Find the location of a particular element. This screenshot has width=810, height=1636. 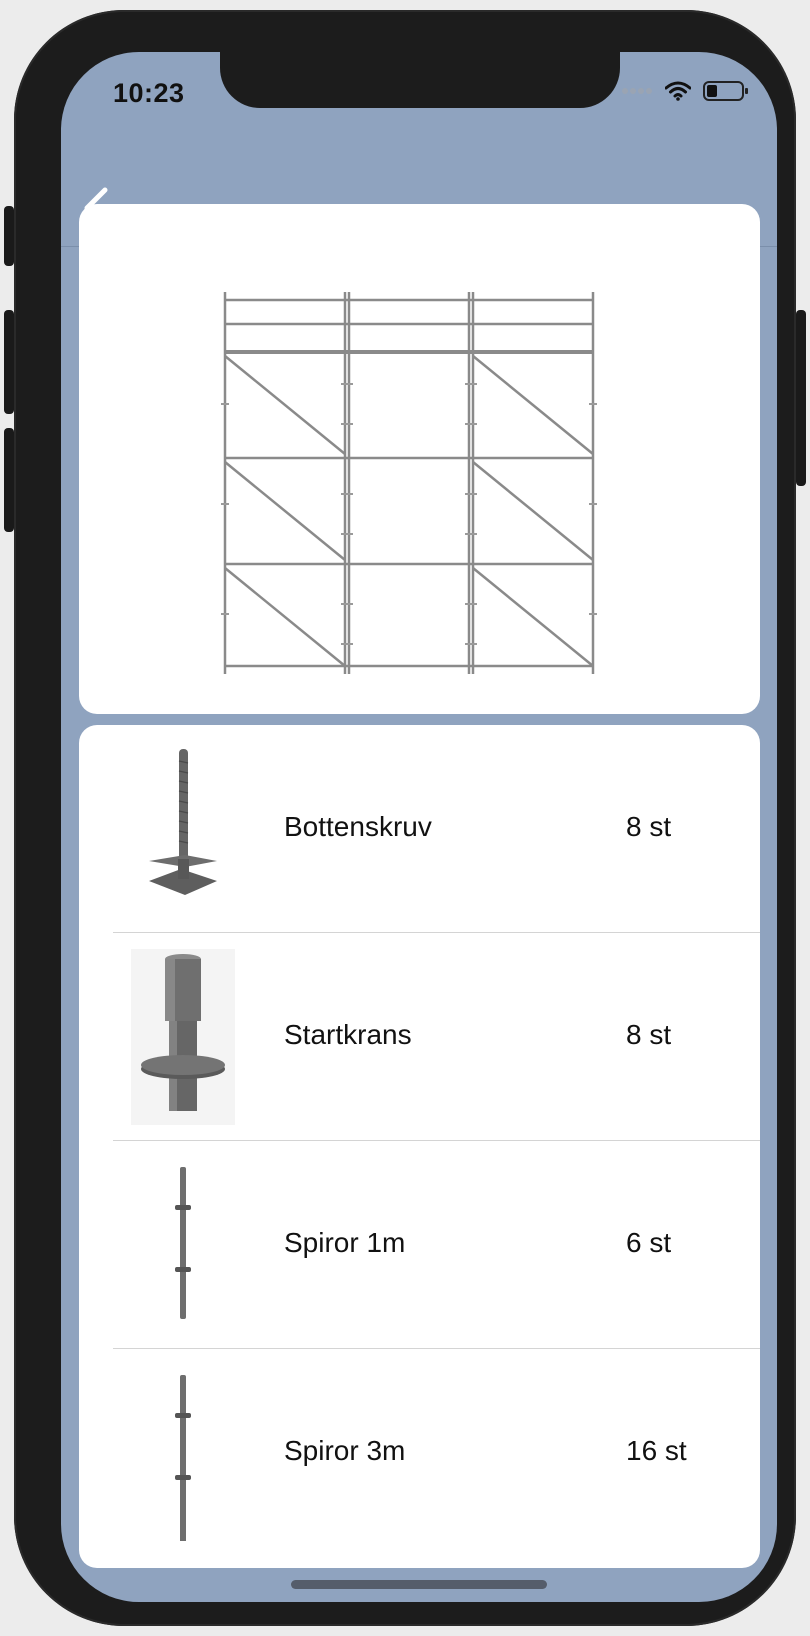

list-item: Bottenskruv 8 st is located at coordinates (419, 829).